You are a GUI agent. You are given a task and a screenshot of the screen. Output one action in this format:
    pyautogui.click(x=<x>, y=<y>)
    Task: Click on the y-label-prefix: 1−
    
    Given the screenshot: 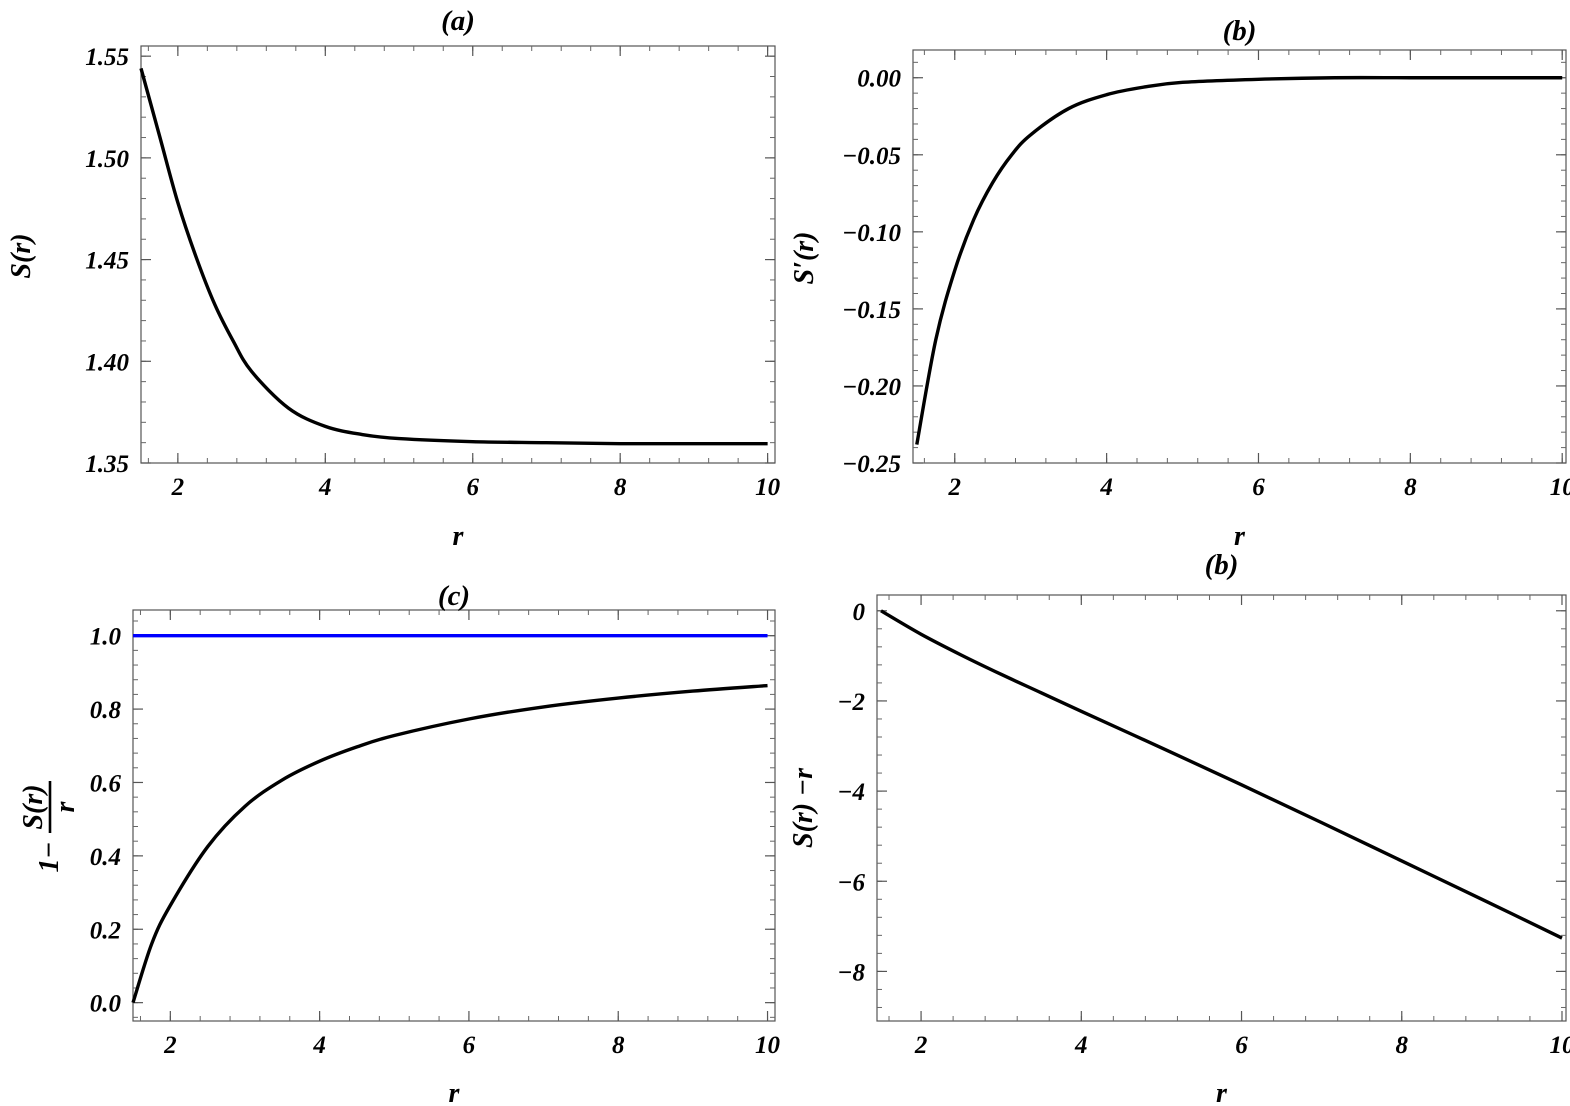 What is the action you would take?
    pyautogui.click(x=49, y=857)
    